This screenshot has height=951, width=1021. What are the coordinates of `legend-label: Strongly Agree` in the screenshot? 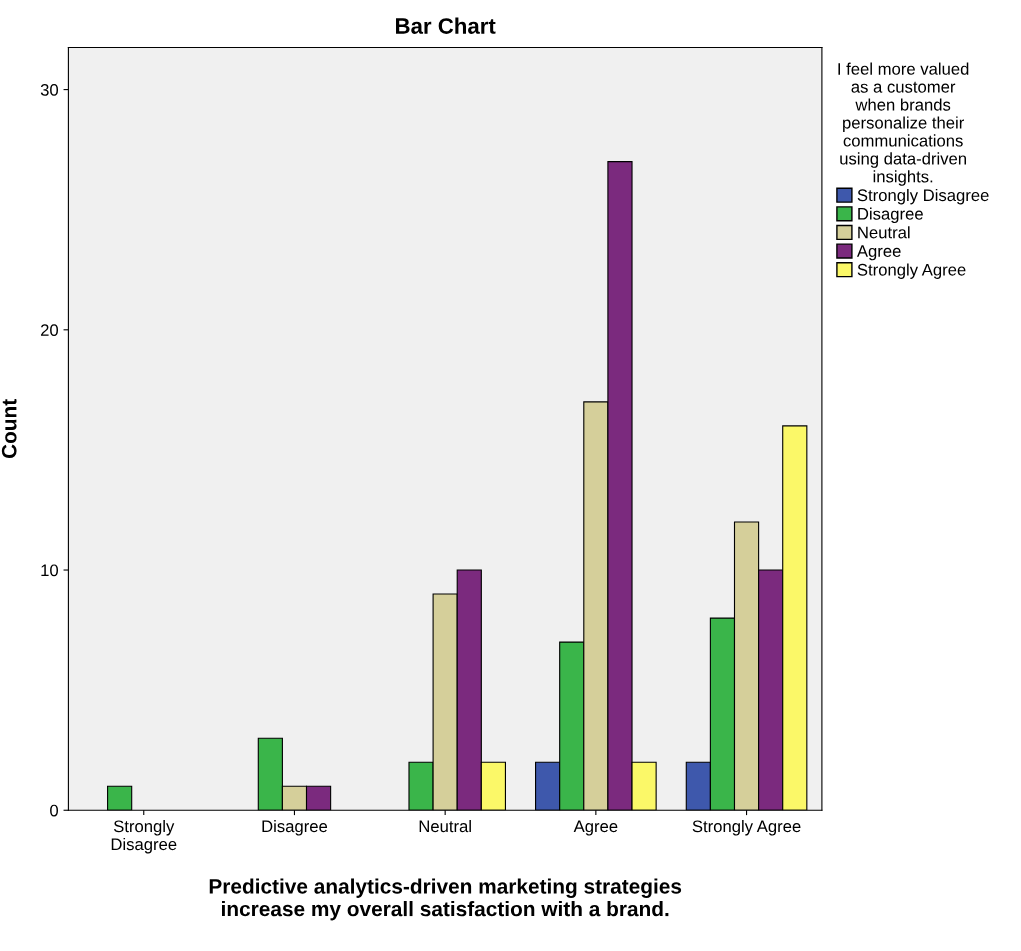 It's located at (911, 271).